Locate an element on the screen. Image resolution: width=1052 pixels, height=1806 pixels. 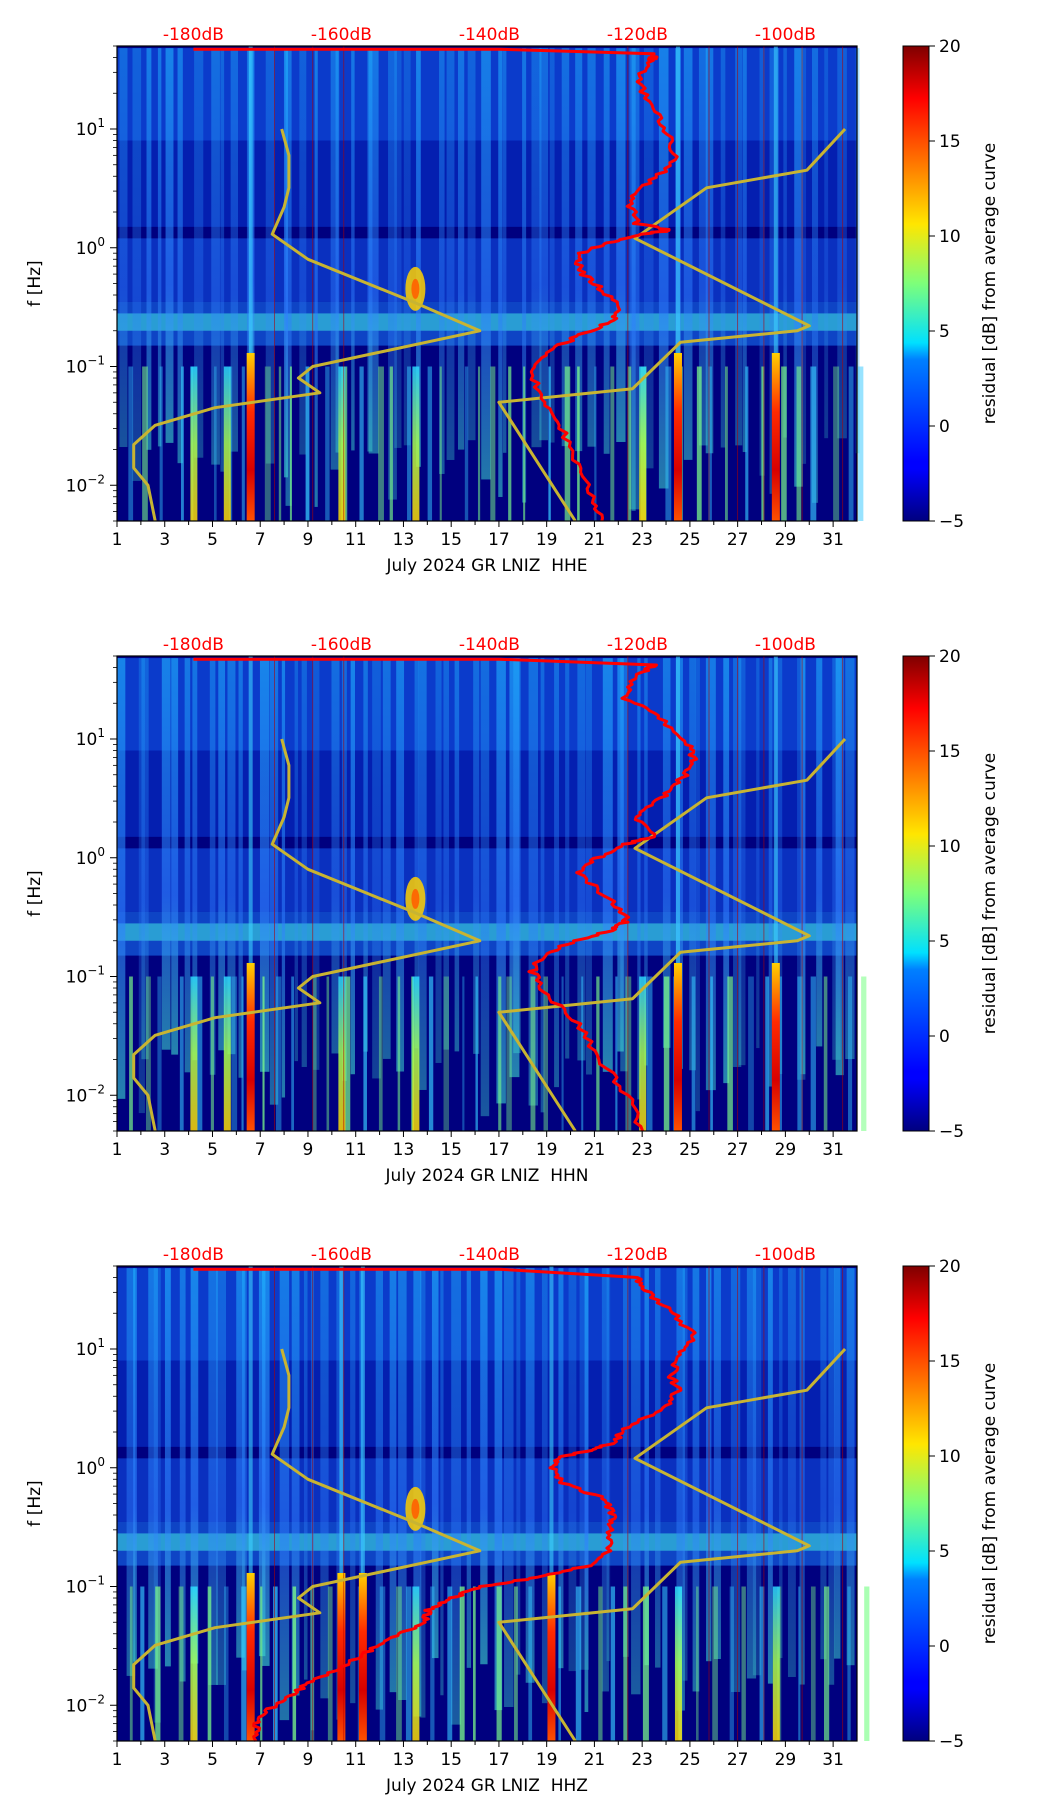
y-tick-label: 10⁻² is located at coordinates (85, 1704).